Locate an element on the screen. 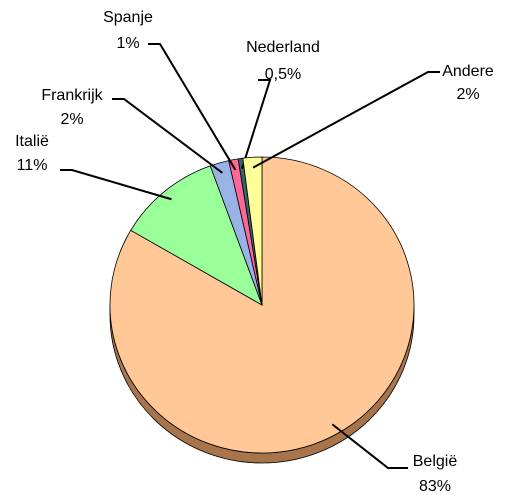  slice-label: Nederland is located at coordinates (283, 47).